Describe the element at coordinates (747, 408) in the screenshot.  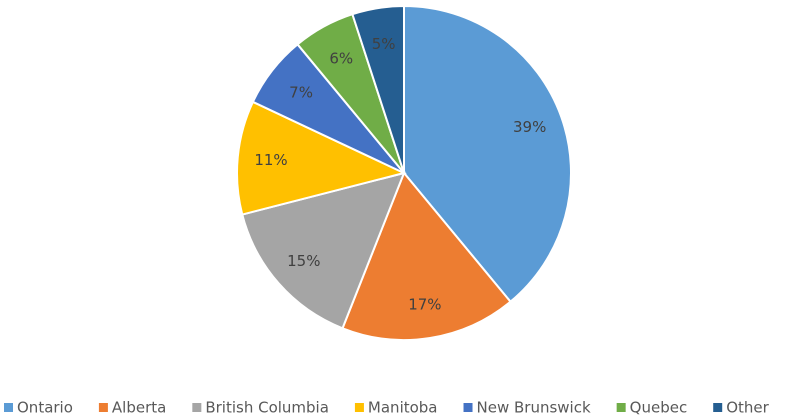
I see `legend-label: Other` at that location.